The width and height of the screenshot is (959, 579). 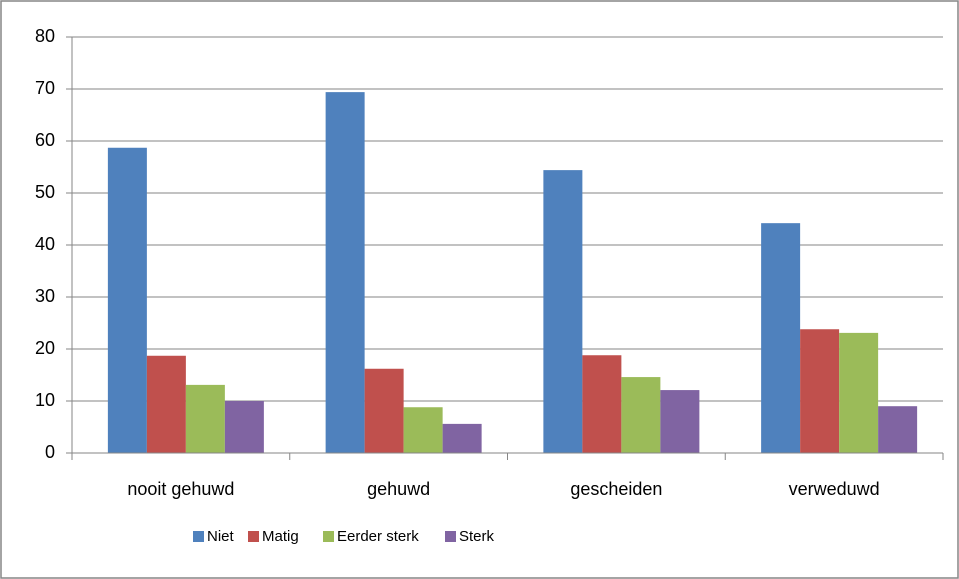 What do you see at coordinates (45, 88) in the screenshot?
I see `y-tick-label: 70` at bounding box center [45, 88].